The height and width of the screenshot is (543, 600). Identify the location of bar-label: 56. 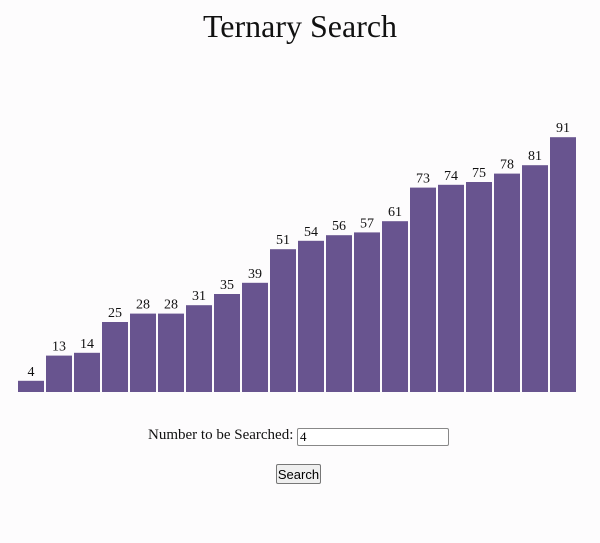
(339, 226).